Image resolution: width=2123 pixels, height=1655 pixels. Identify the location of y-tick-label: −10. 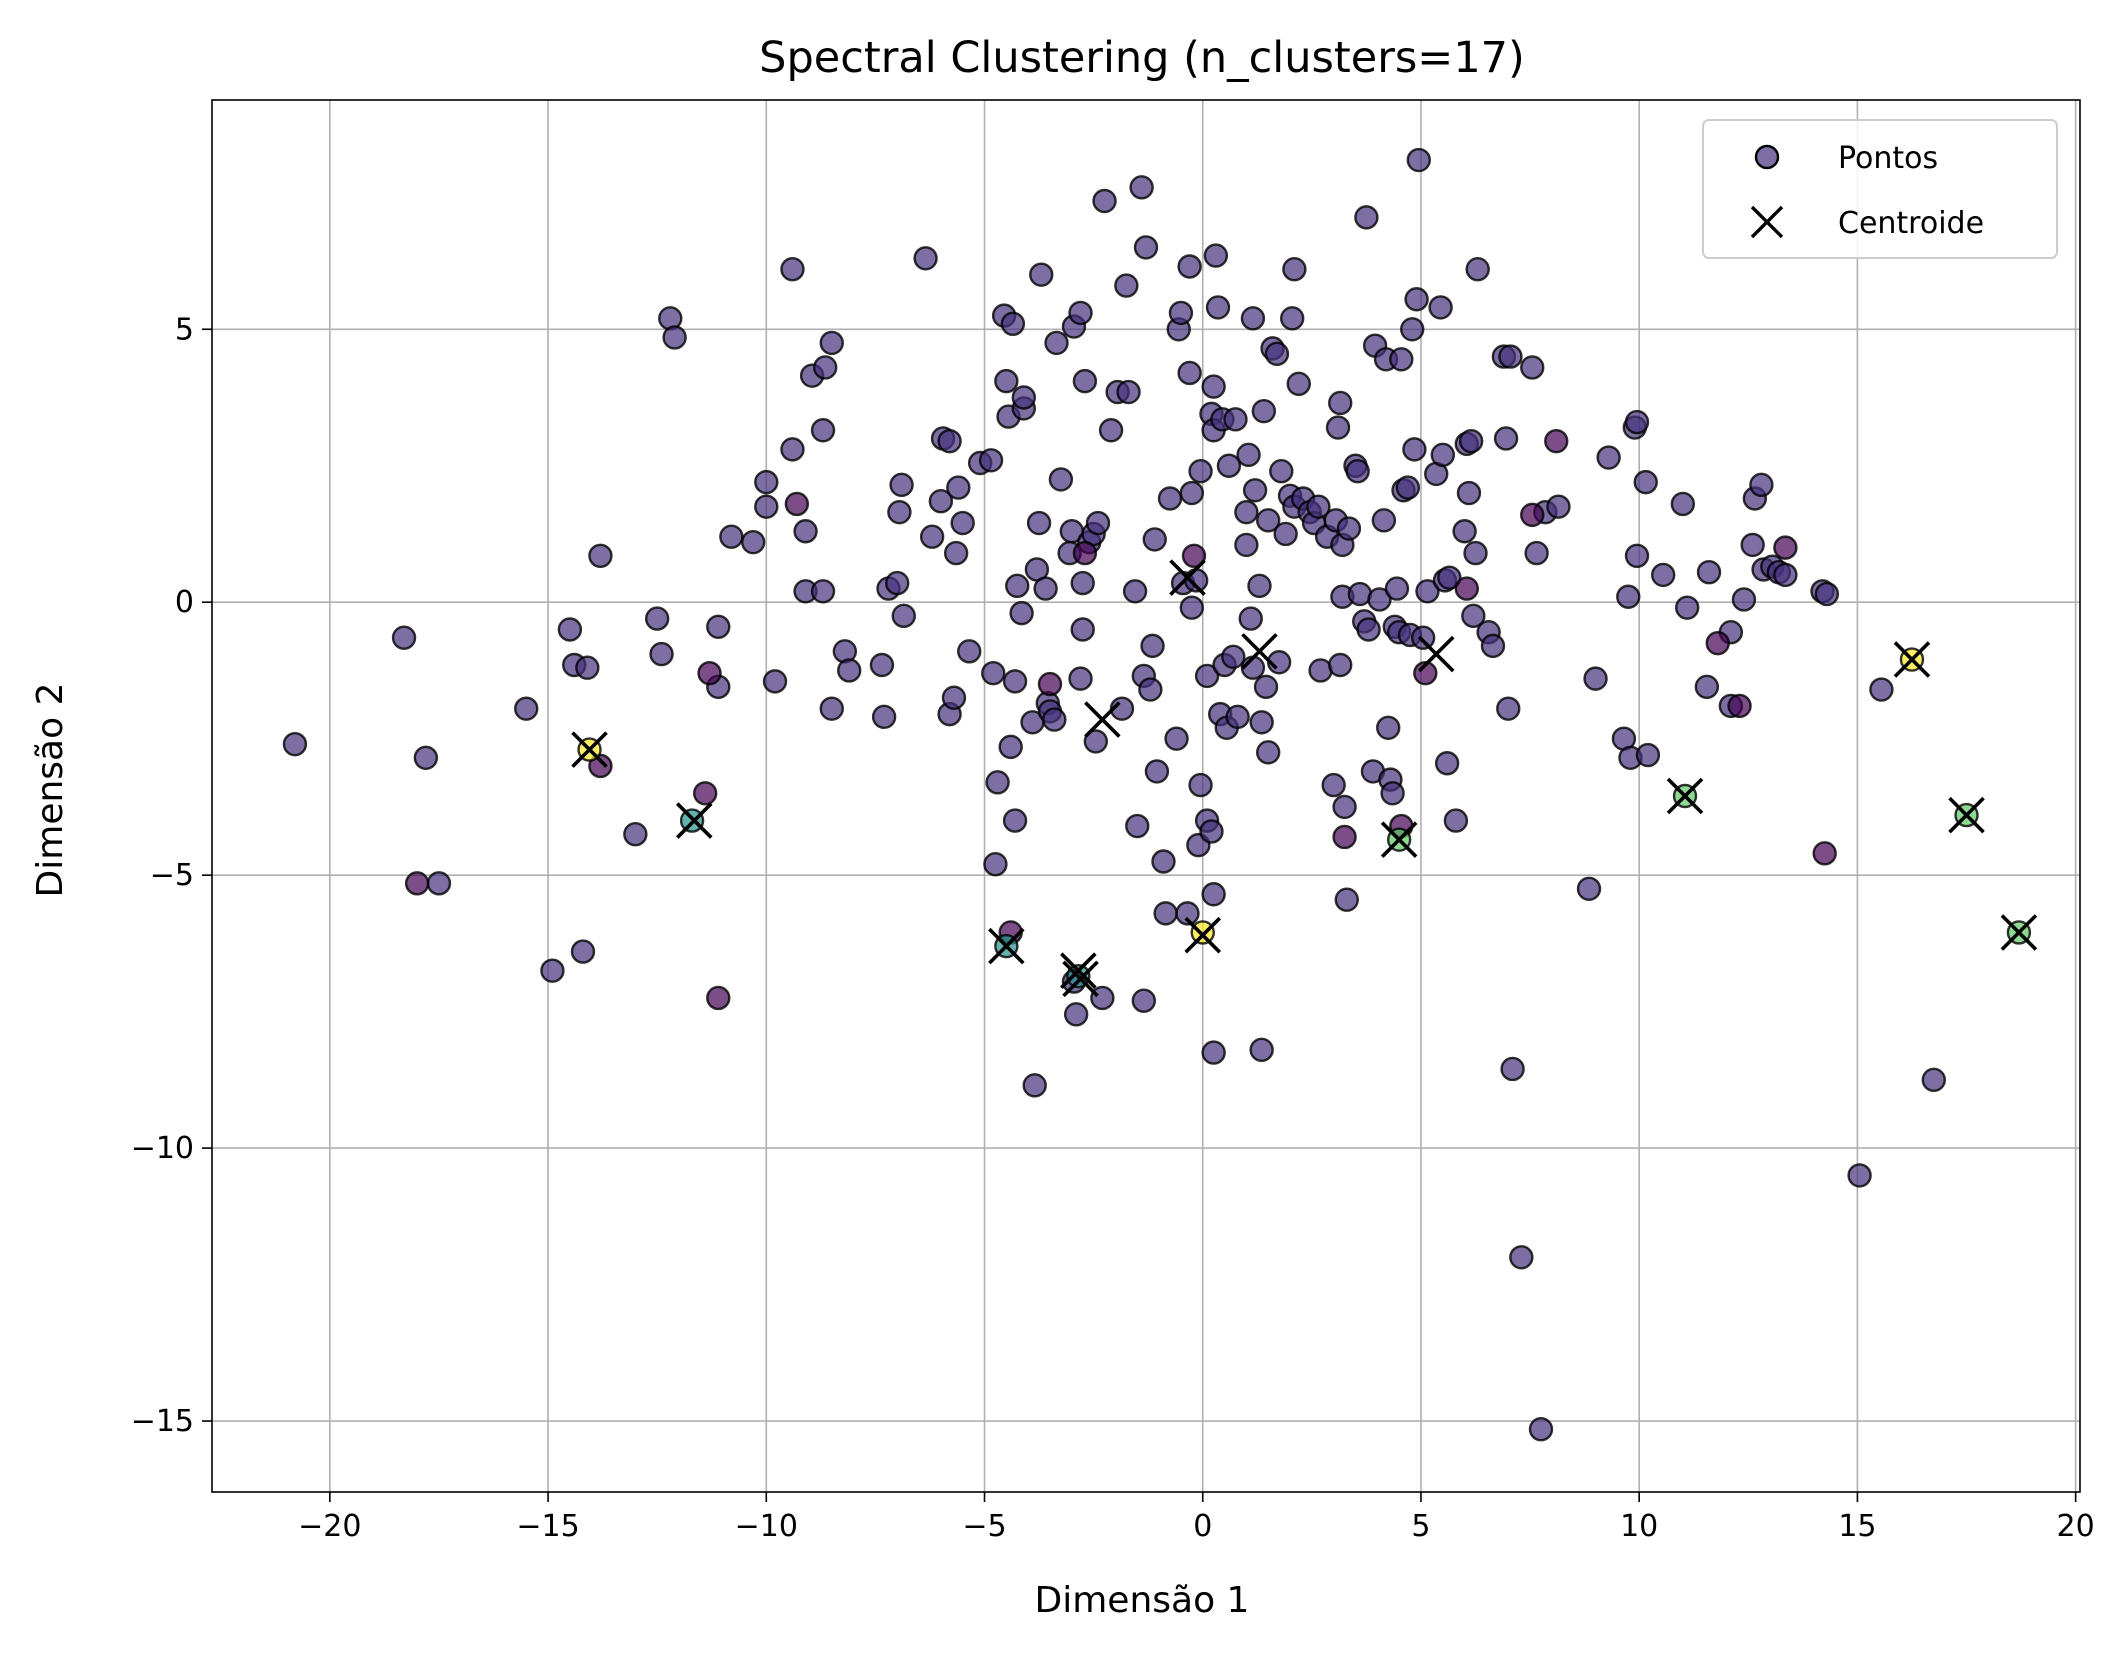
(162, 1148).